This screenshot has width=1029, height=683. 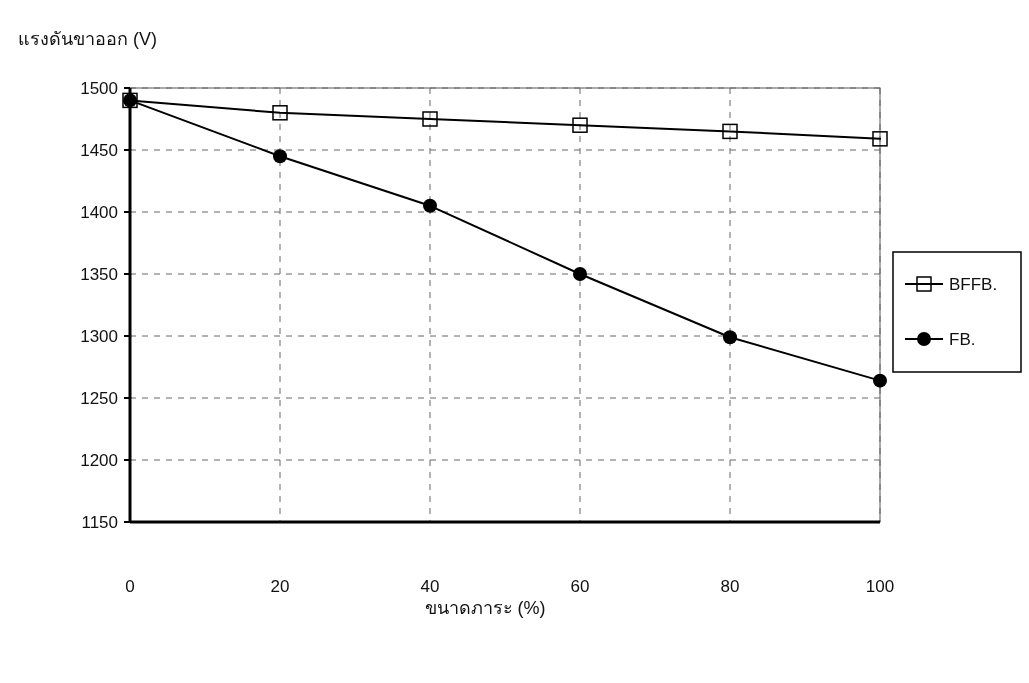 I want to click on y-tick-label: 1150, so click(x=99, y=522).